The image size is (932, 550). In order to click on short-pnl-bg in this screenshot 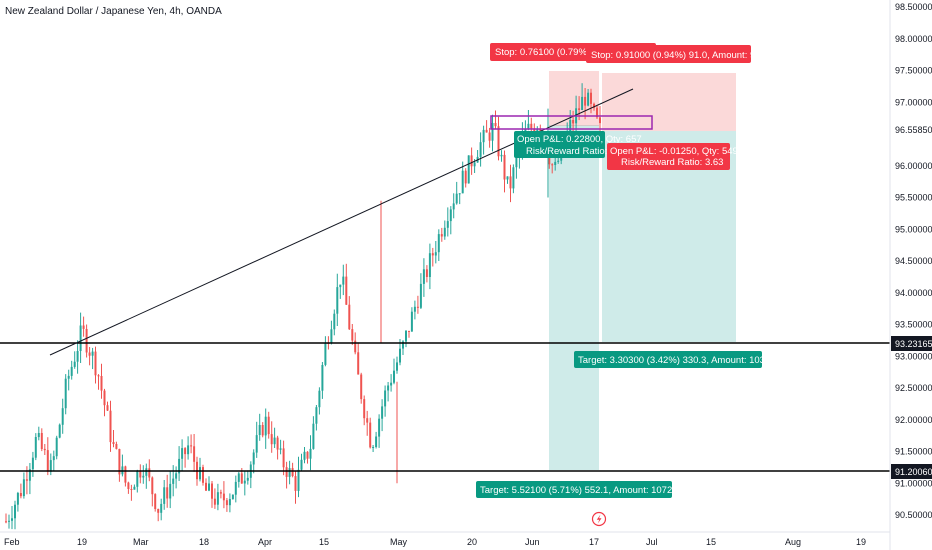, I will do `click(668, 156)`.